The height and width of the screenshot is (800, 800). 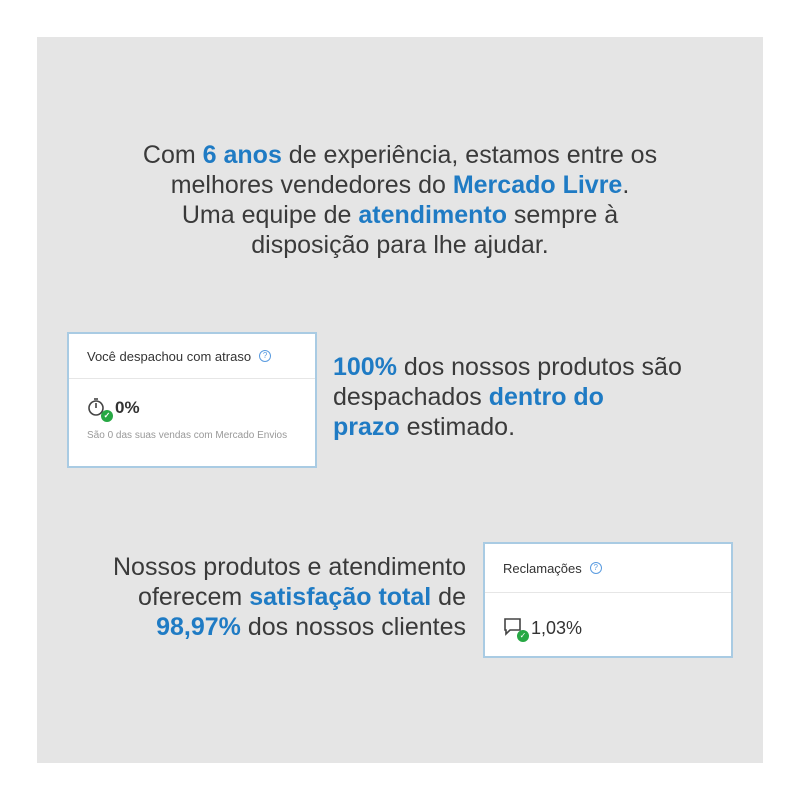 What do you see at coordinates (100, 409) in the screenshot?
I see `stopwatch-icon: ✓` at bounding box center [100, 409].